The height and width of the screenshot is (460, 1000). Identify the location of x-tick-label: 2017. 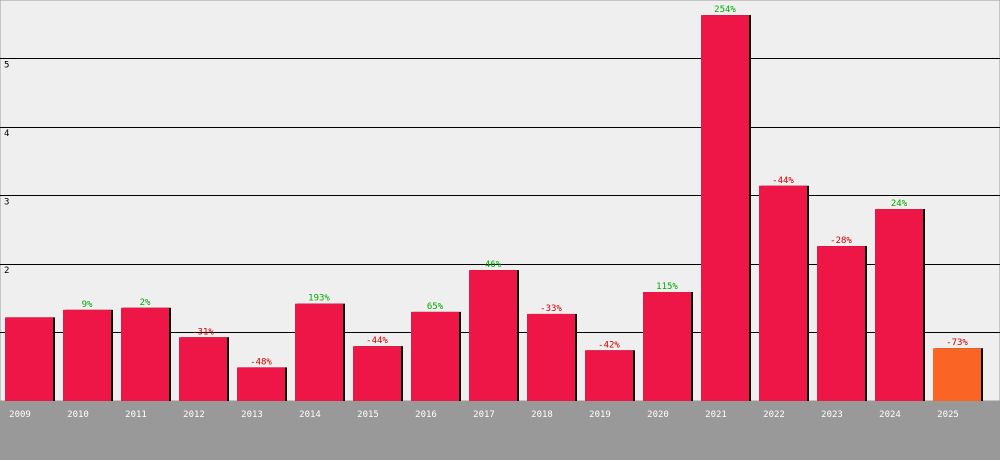
(484, 415).